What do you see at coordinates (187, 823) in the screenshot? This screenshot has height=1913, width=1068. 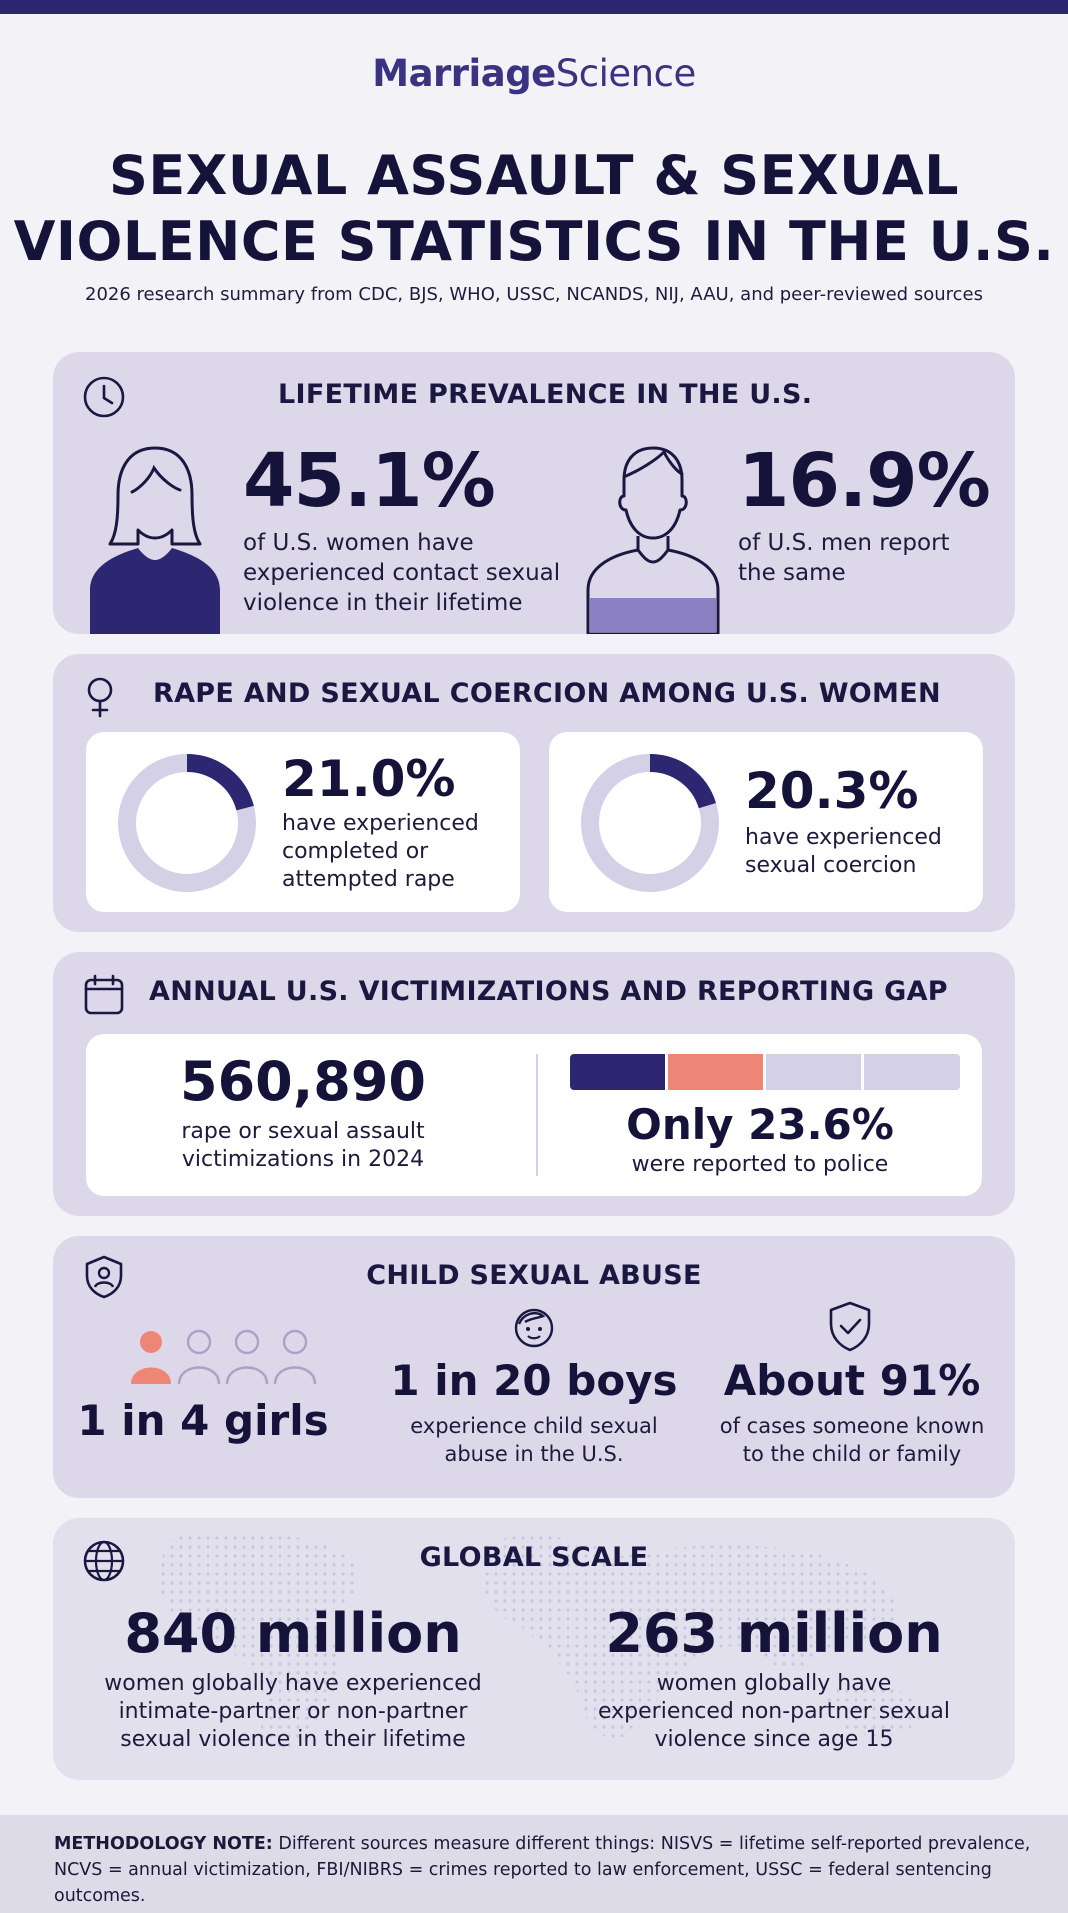 I see `rape-donut` at bounding box center [187, 823].